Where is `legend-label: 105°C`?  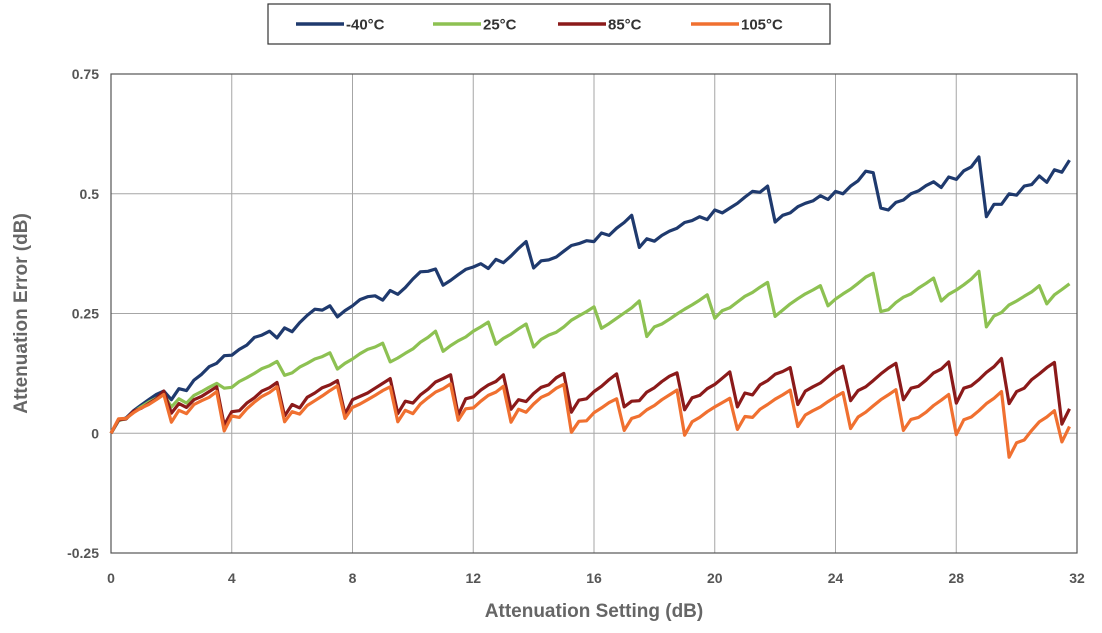 legend-label: 105°C is located at coordinates (762, 25).